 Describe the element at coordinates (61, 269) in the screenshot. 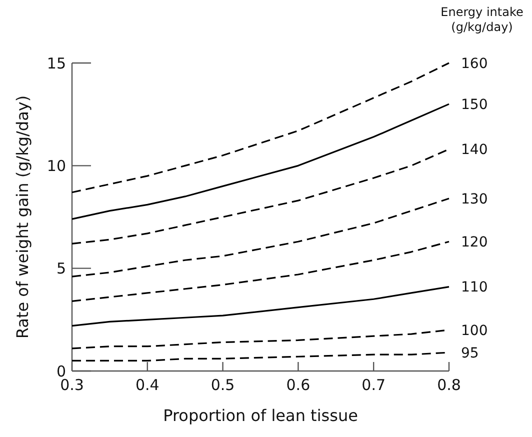

I see `y-tick-label: 5` at that location.